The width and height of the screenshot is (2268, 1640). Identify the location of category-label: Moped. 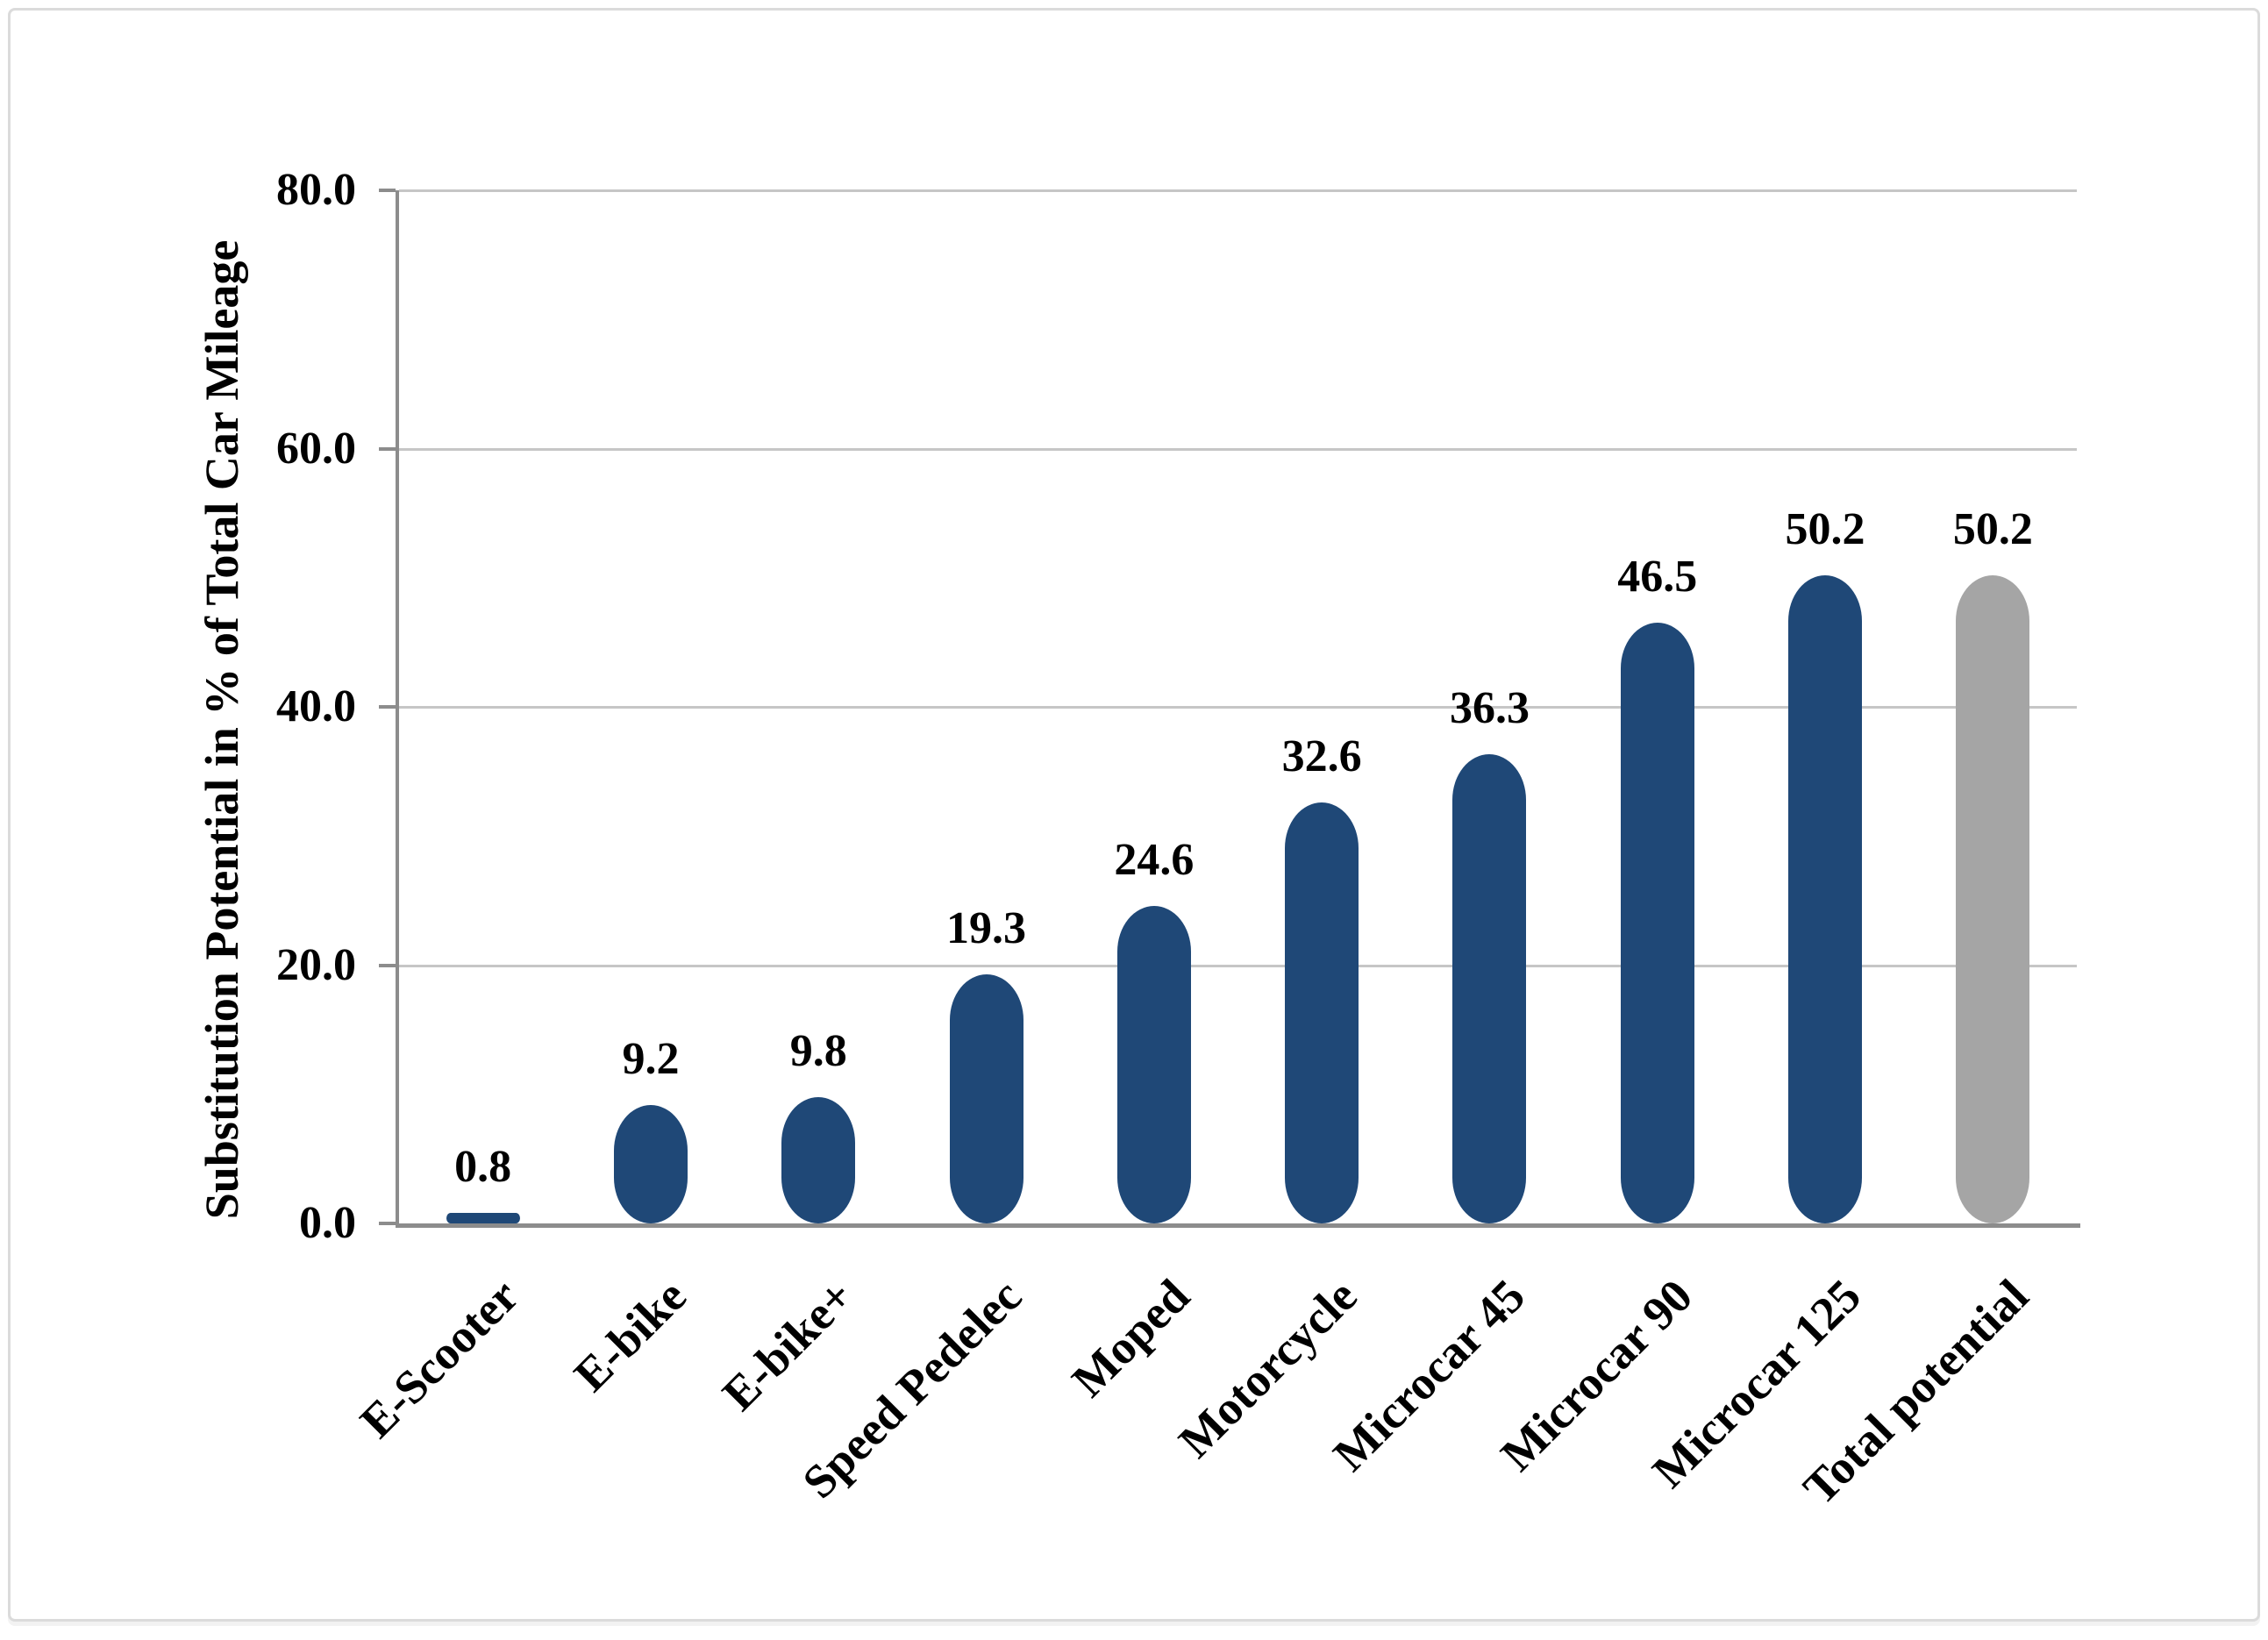
(1130, 1338).